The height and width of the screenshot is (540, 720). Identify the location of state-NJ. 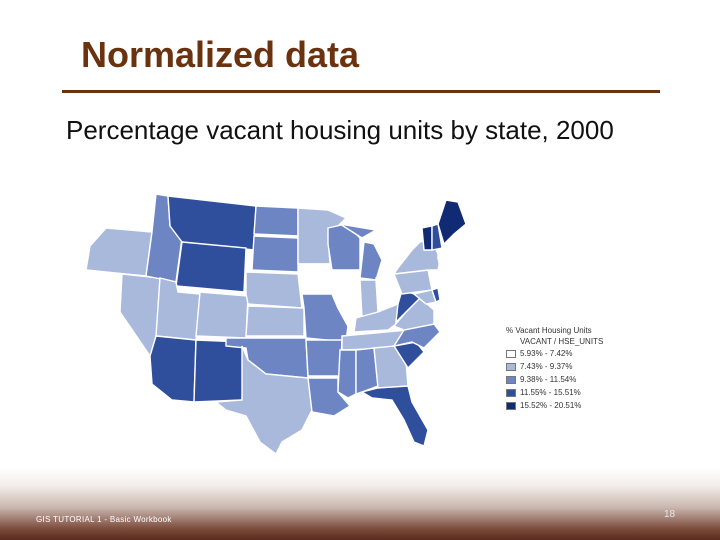
(437, 280).